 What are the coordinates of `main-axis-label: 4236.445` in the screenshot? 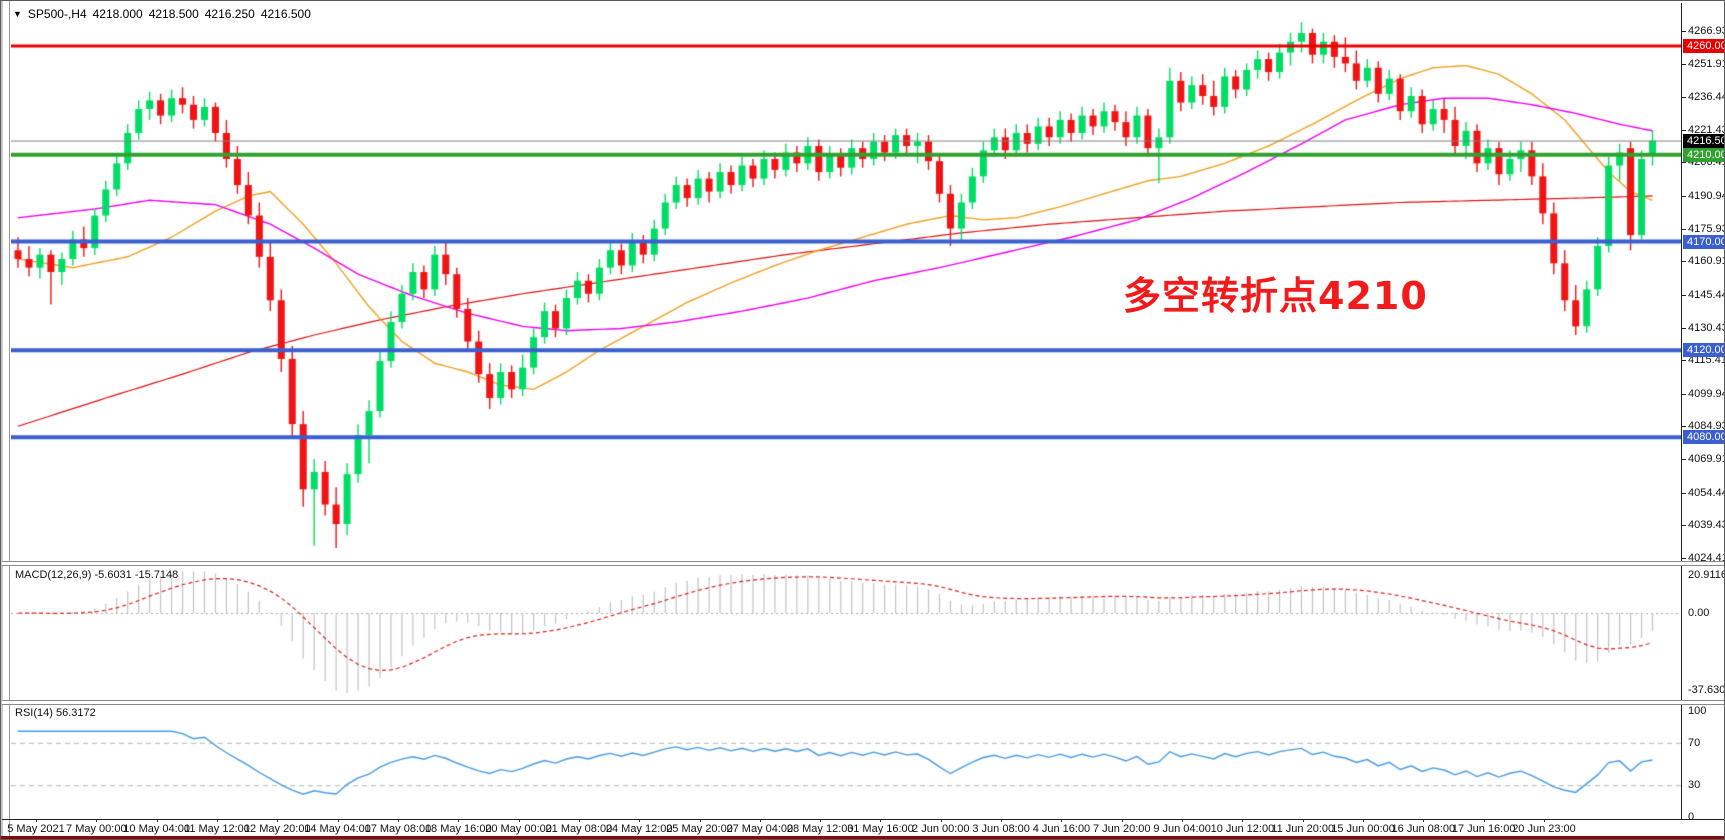 It's located at (1706, 97).